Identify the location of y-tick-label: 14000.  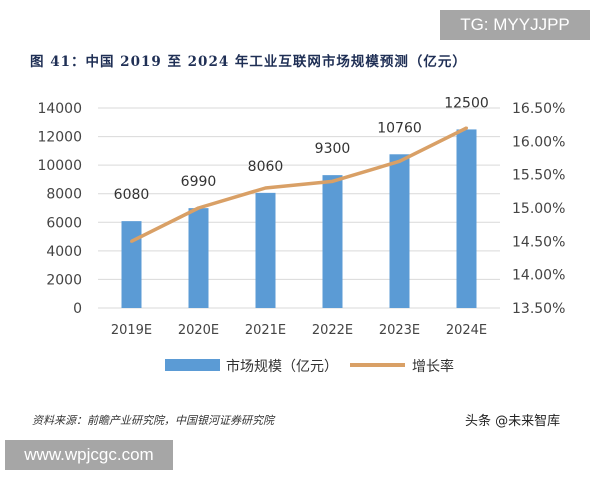
(59, 109).